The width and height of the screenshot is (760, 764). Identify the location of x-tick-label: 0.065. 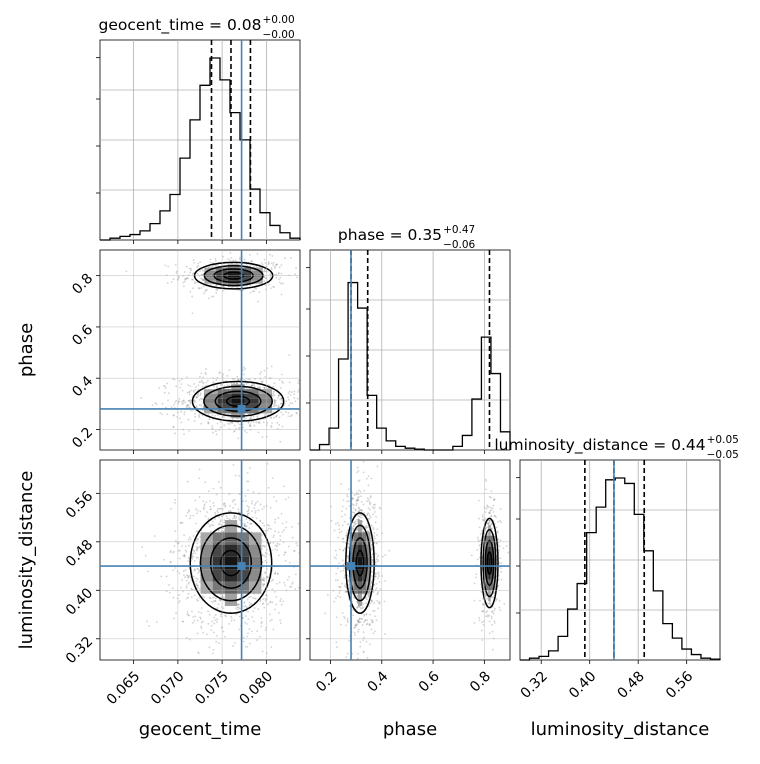
(124, 688).